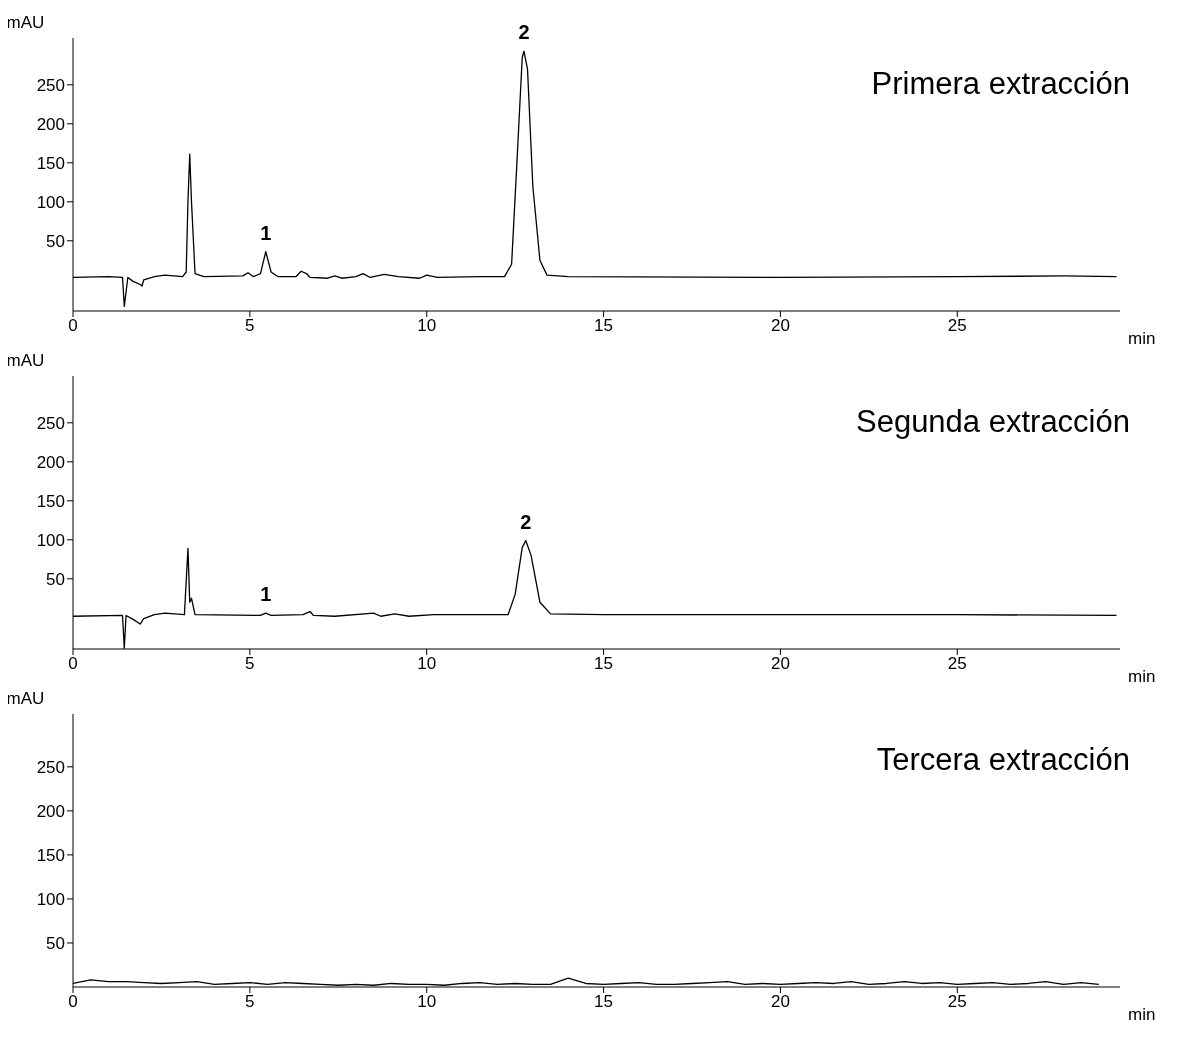 The width and height of the screenshot is (1178, 1043). I want to click on text: Segunda extracción, so click(992, 422).